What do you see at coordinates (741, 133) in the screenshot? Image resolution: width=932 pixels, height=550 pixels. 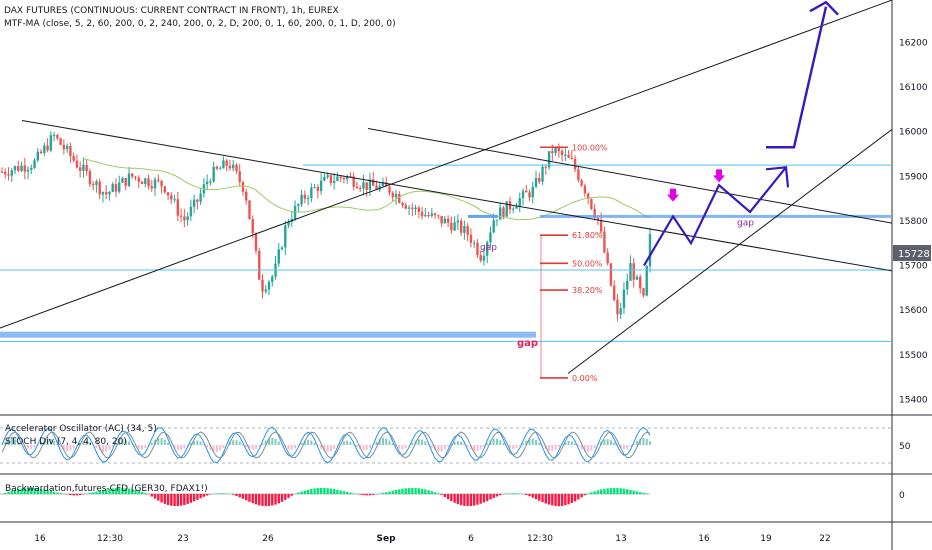 I see `projection-path` at bounding box center [741, 133].